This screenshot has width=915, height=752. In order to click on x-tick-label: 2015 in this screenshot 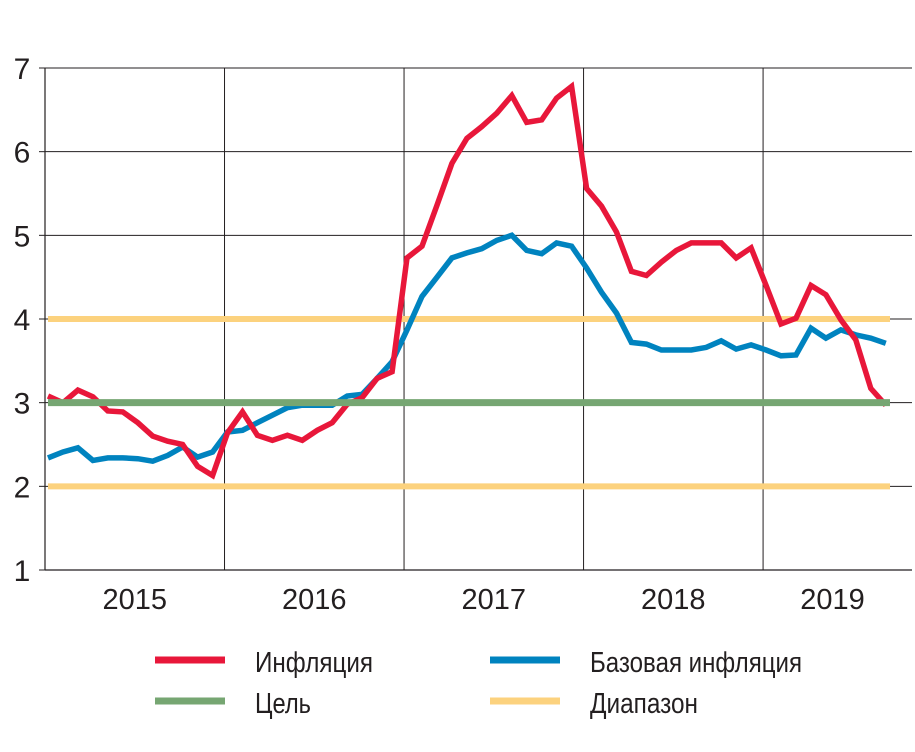, I will do `click(135, 600)`.